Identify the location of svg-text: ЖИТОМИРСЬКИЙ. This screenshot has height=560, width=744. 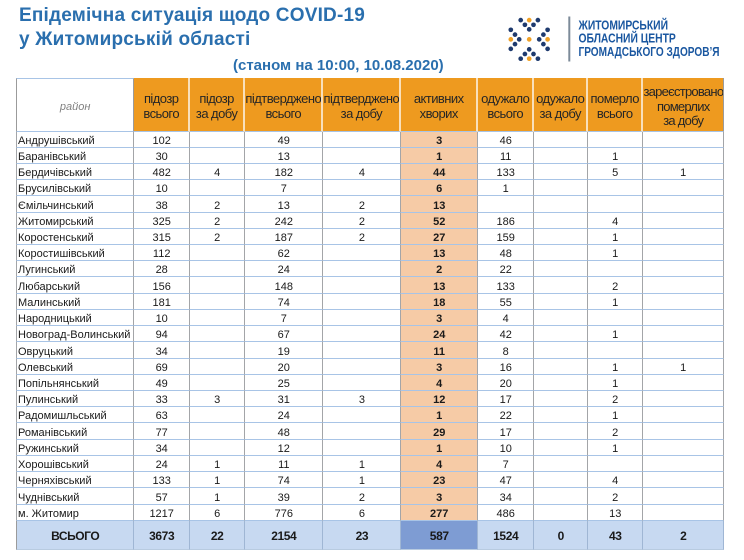
(623, 25).